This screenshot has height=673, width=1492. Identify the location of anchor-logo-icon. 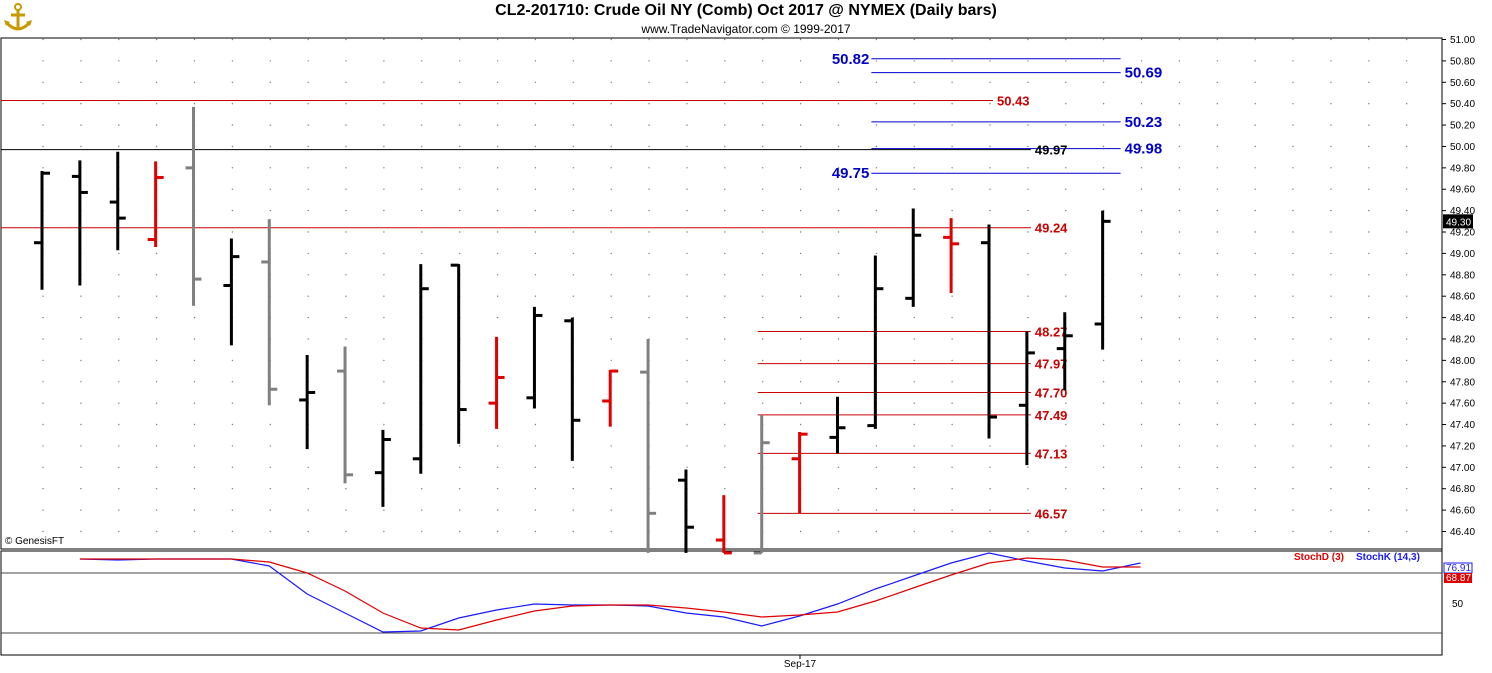
(18, 17).